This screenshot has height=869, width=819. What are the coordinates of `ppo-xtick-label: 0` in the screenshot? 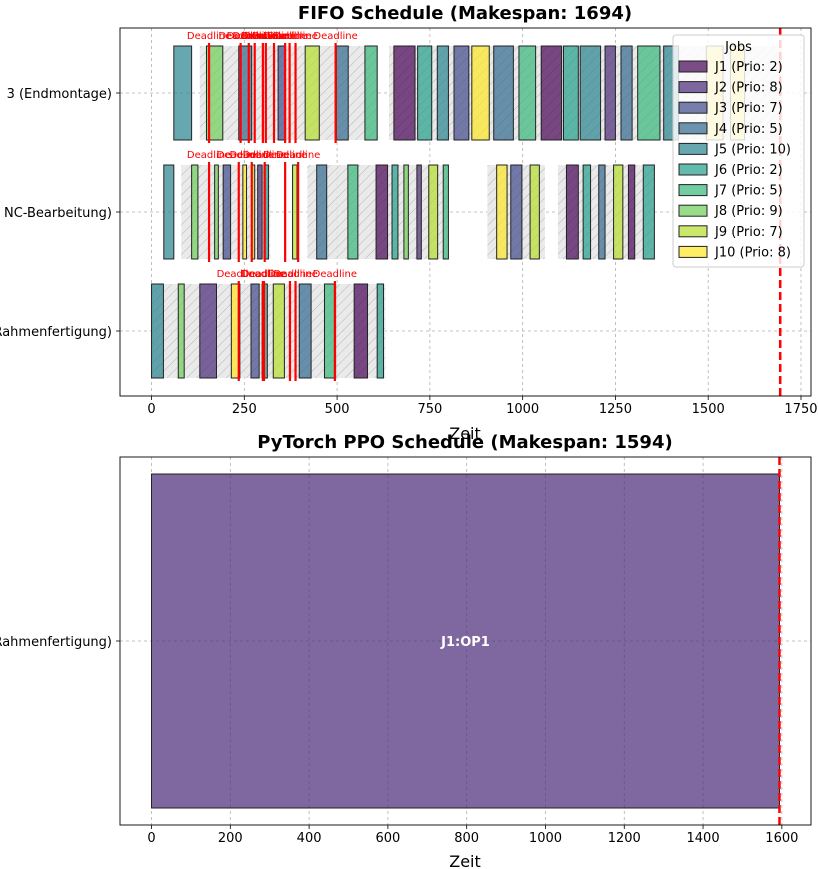 It's located at (151, 838).